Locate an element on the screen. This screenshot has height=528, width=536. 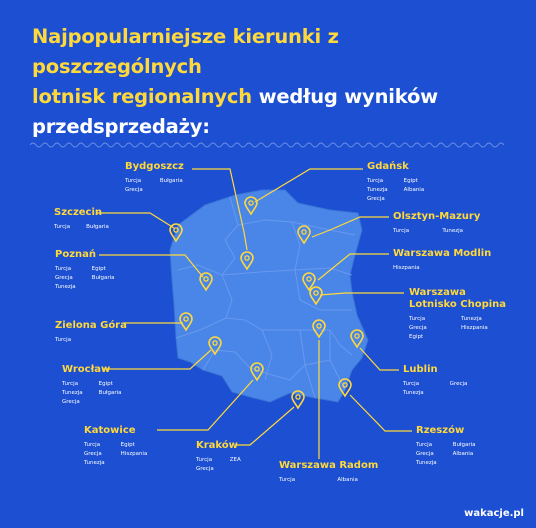
destination: ZEA is located at coordinates (235, 460).